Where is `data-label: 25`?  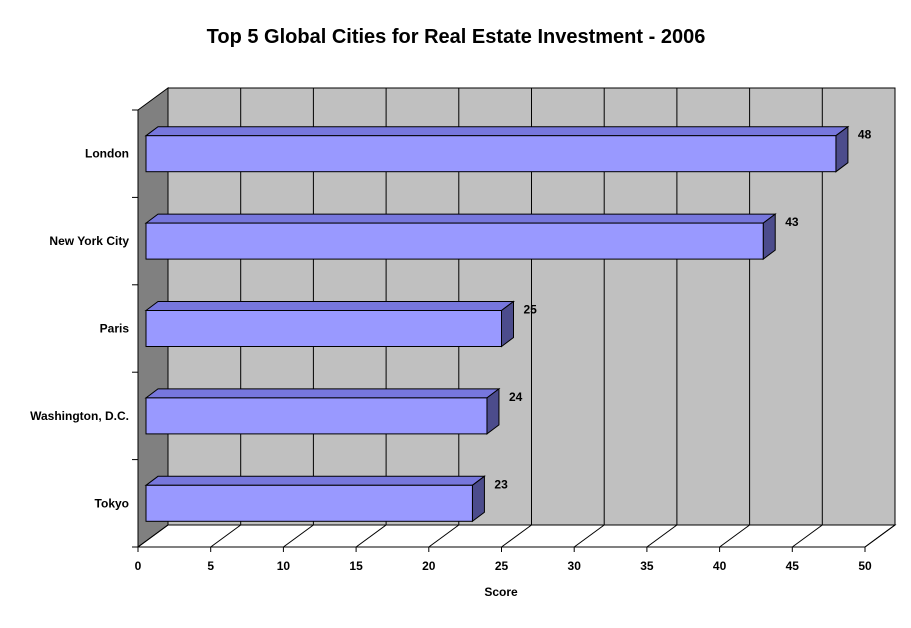 data-label: 25 is located at coordinates (531, 310).